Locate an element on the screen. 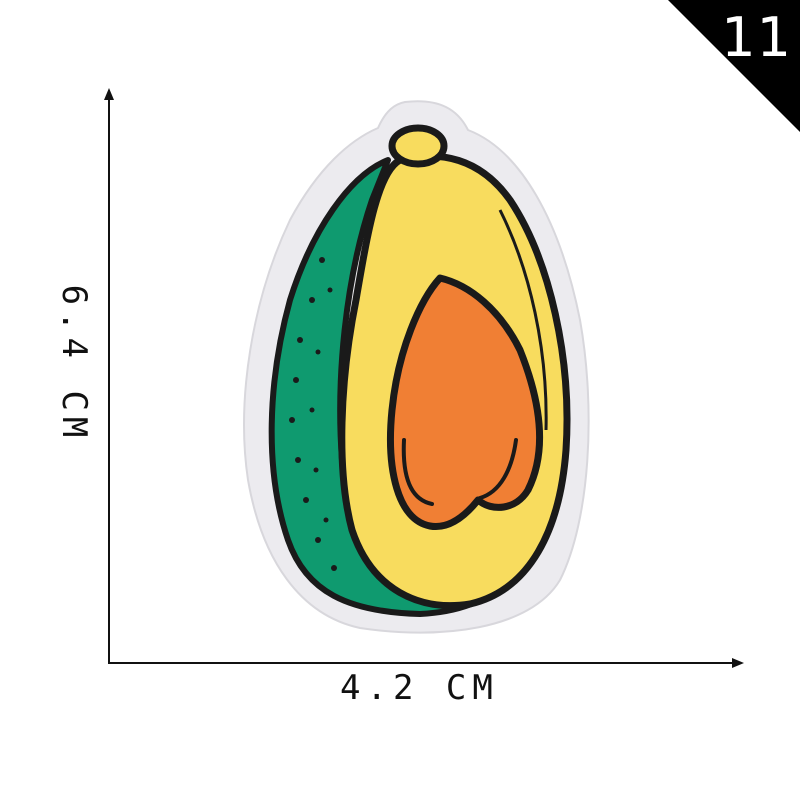  flesh-edge-line is located at coordinates (523, 320).